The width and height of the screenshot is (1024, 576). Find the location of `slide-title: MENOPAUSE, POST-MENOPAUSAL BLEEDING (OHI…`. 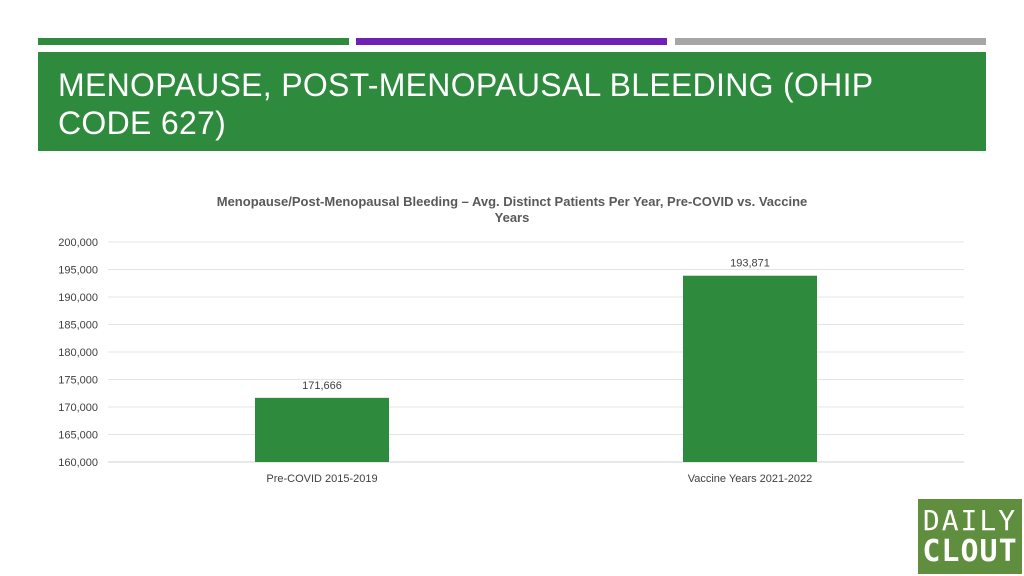

slide-title: MENOPAUSE, POST-MENOPAUSAL BLEEDING (OHI… is located at coordinates (465, 104).